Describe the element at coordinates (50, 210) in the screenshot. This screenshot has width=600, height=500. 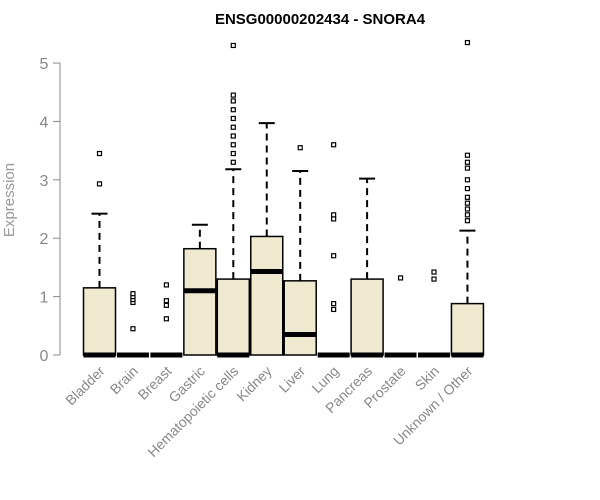
I see `y-axis: 0 1 2 3 4 5` at that location.